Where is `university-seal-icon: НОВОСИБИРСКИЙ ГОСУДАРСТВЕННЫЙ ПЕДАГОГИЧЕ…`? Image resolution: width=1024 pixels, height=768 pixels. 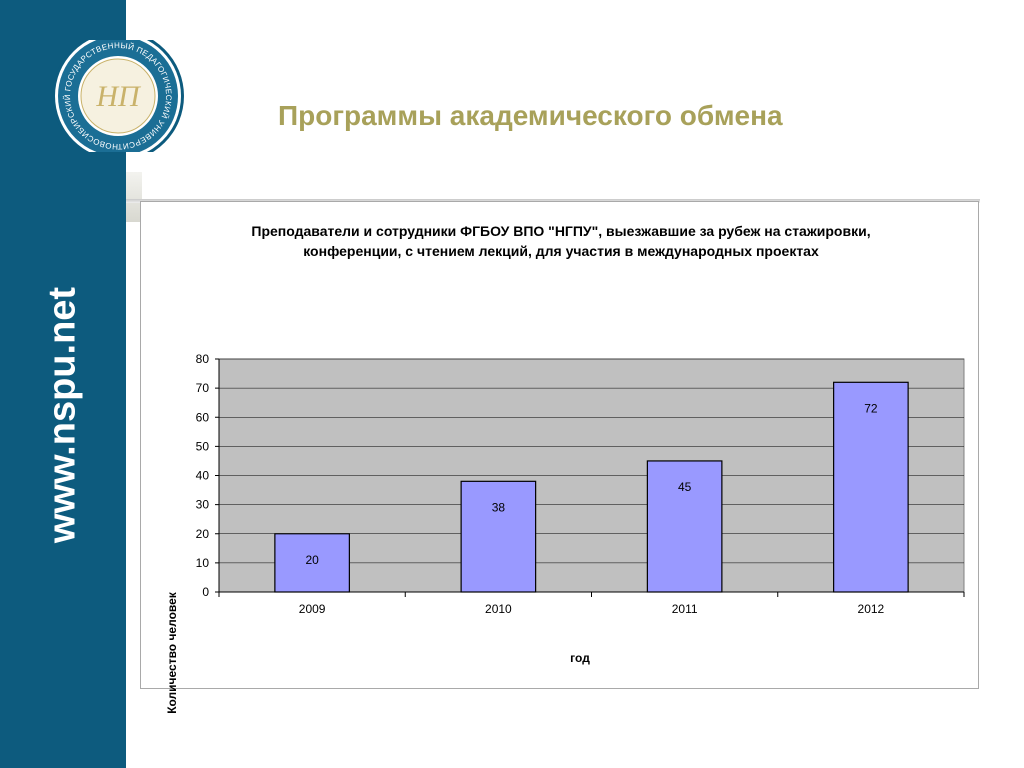 university-seal-icon: НОВОСИБИРСКИЙ ГОСУДАРСТВЕННЫЙ ПЕДАГОГИЧЕ… is located at coordinates (114, 96).